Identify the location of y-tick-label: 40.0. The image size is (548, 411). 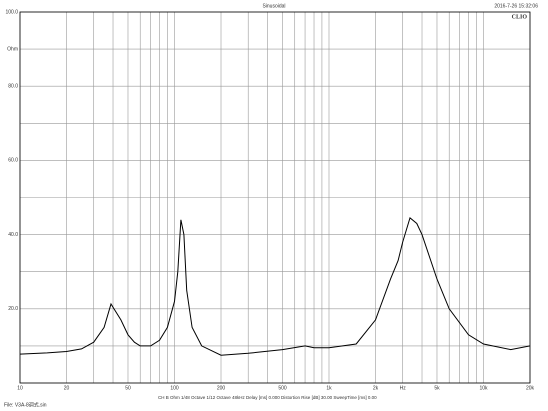
(13, 235).